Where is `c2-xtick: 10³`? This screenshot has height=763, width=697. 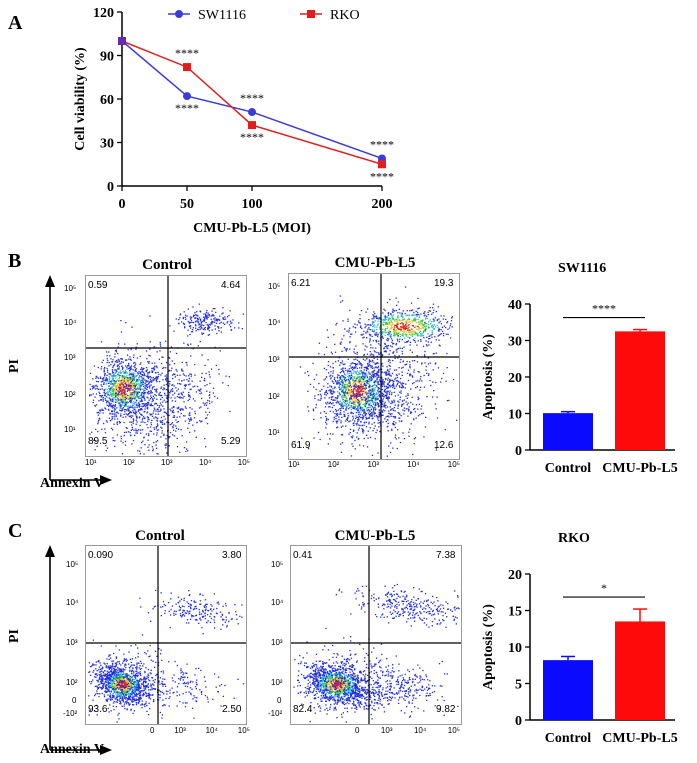
c2-xtick: 10³ is located at coordinates (386, 730).